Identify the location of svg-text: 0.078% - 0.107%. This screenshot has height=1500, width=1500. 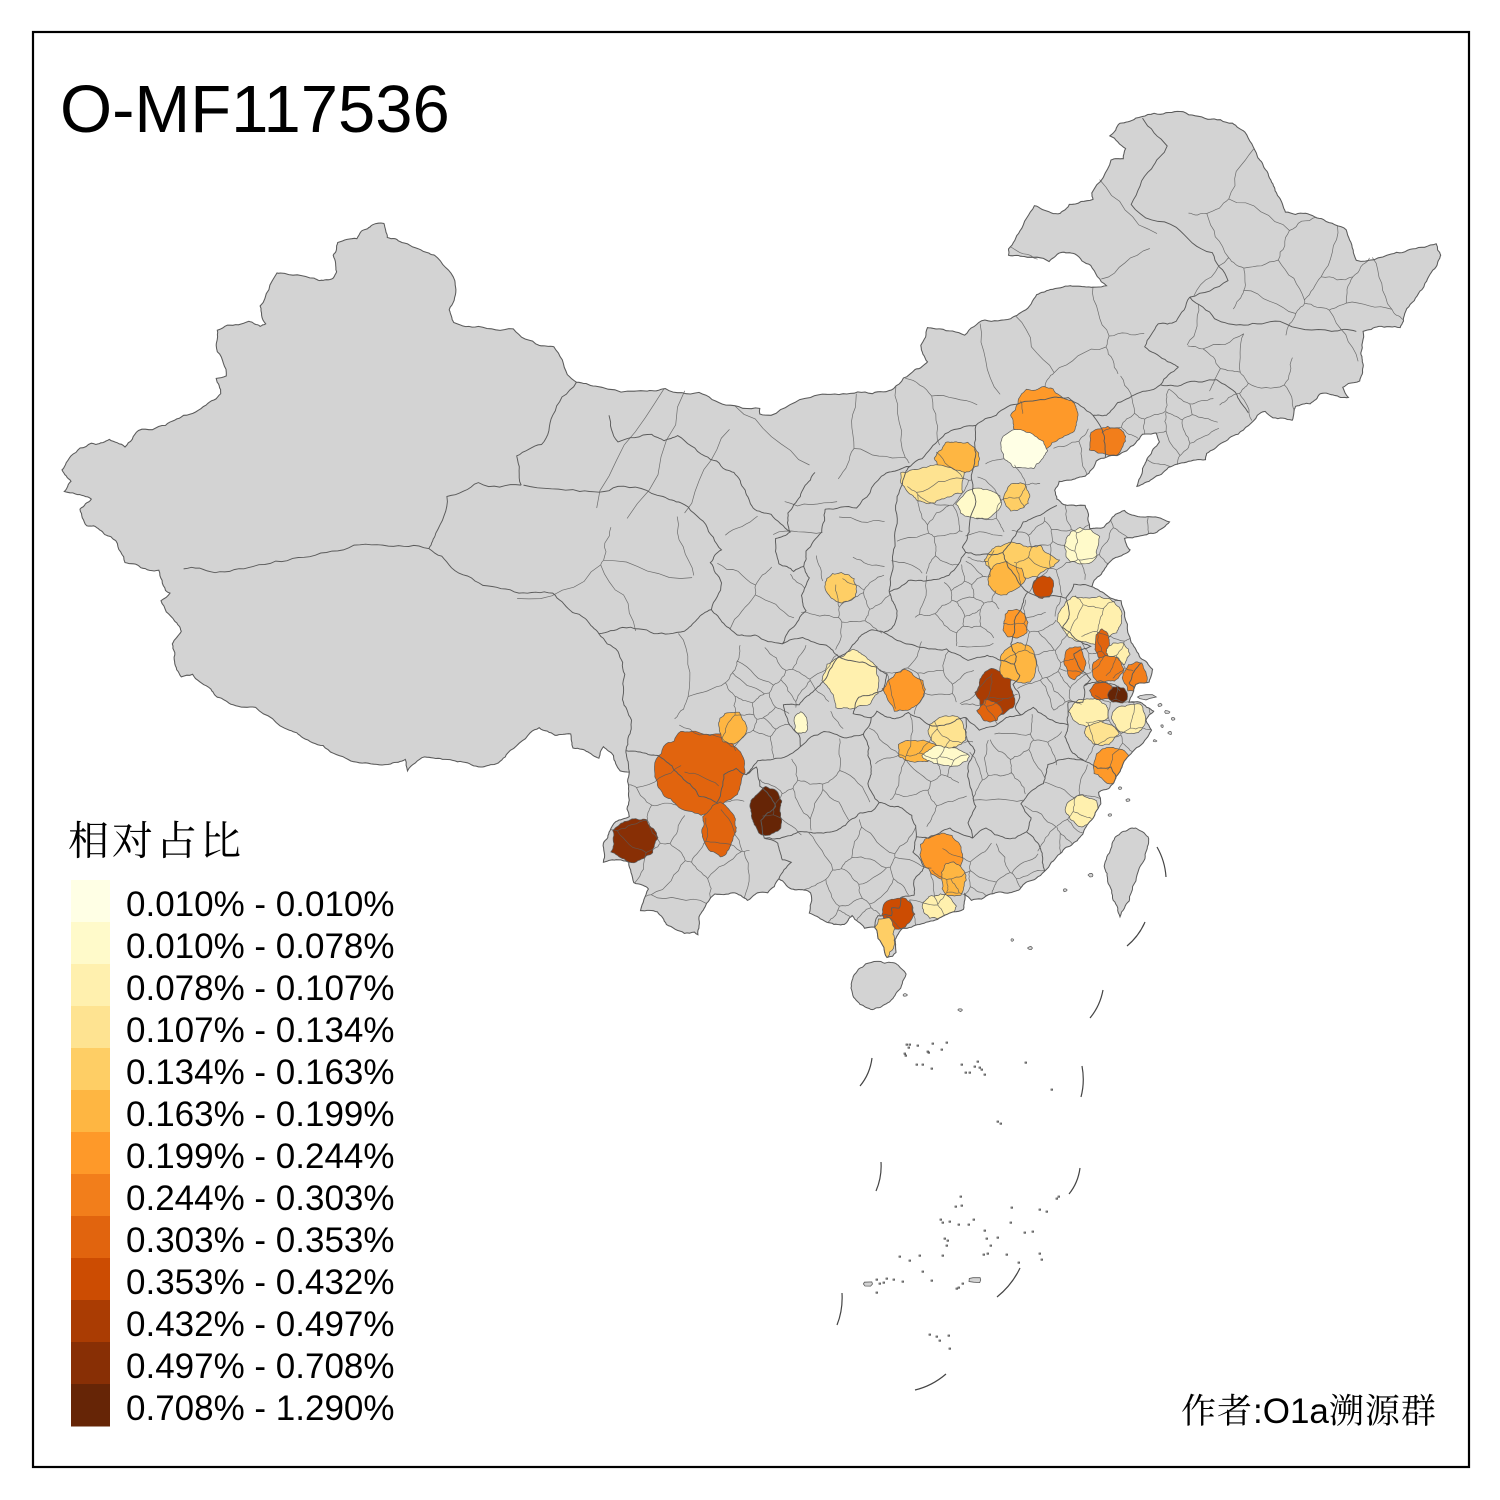
(260, 988).